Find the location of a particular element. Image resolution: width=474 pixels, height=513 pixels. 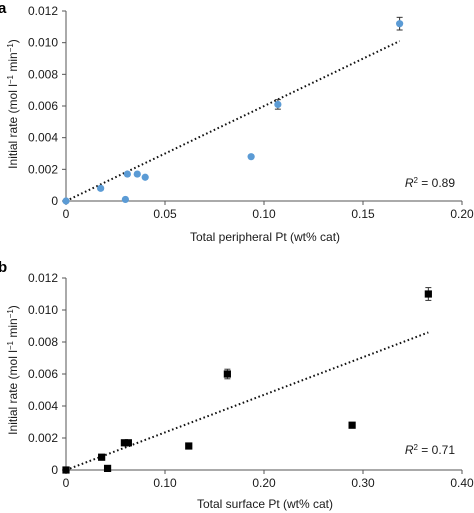

x-tick-label-b: 0.20 is located at coordinates (264, 483).